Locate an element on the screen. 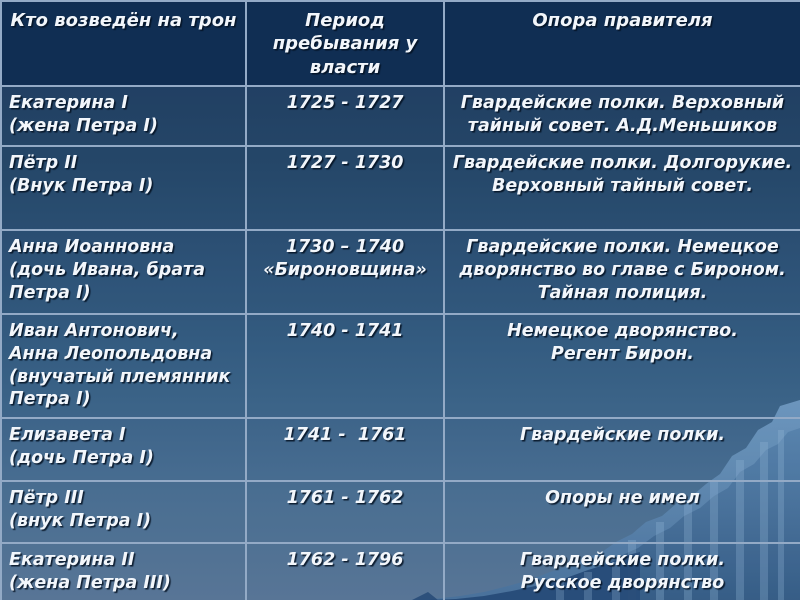 The width and height of the screenshot is (800, 600). cell-who: Пётр III (внук Петра I) is located at coordinates (123, 512).